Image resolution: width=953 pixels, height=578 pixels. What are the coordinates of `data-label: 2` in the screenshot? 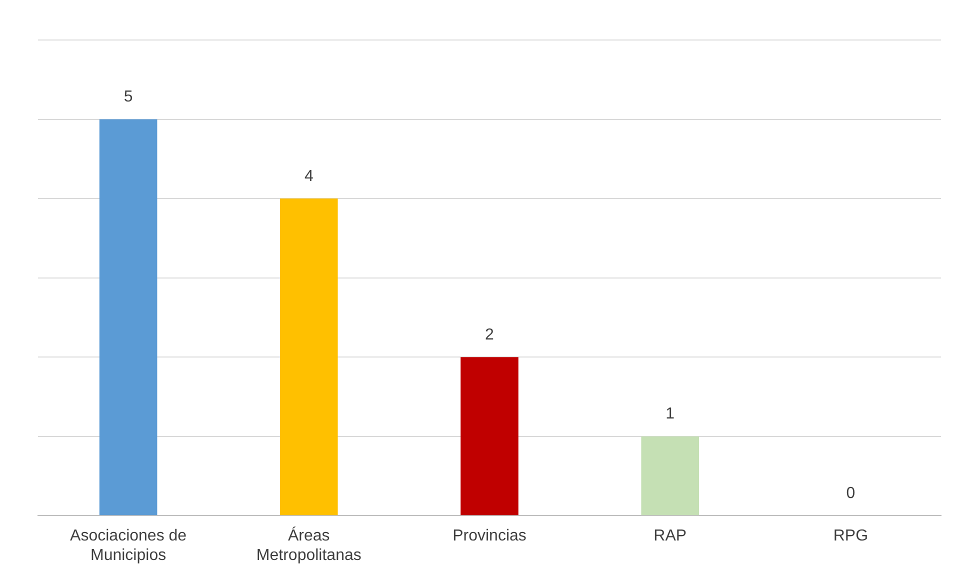 It's located at (489, 335).